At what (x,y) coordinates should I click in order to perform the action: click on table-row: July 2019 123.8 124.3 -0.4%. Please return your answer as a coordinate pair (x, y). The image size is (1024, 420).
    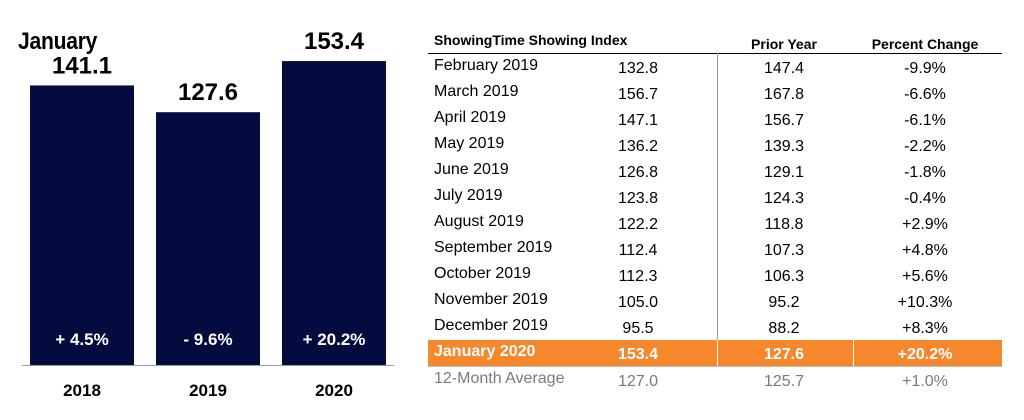
    Looking at the image, I should click on (690, 197).